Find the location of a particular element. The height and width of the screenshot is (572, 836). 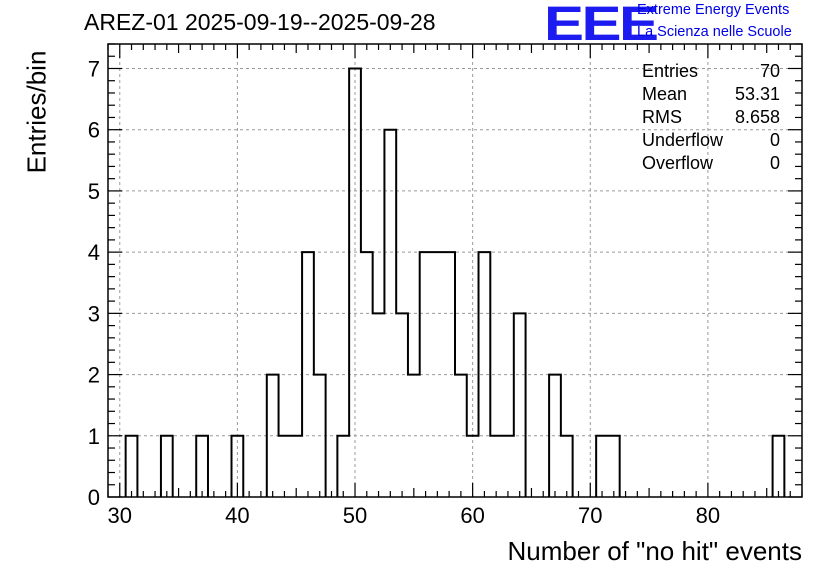

y-tick-label: 0 is located at coordinates (94, 497).